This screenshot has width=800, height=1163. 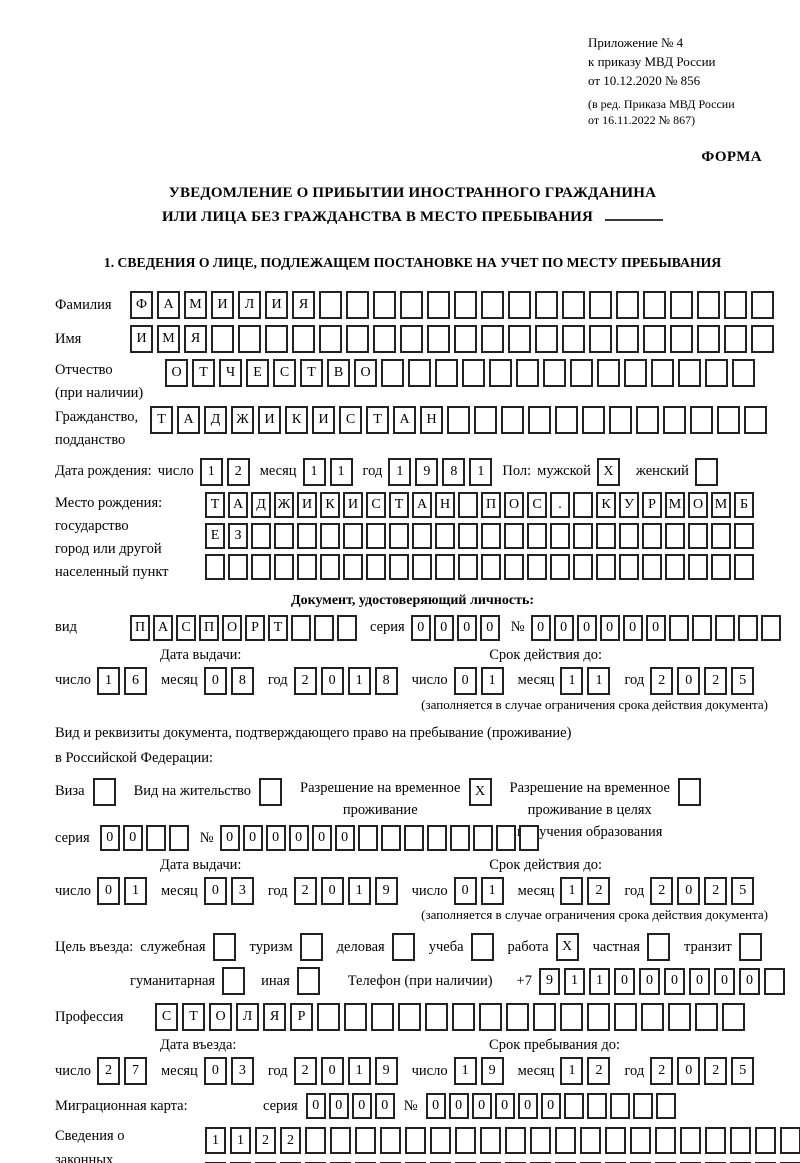 I want to click on form-cell: X, so click(x=608, y=471).